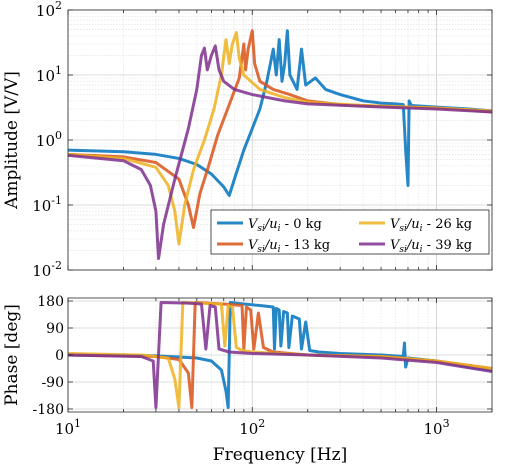 This screenshot has height=473, width=509. What do you see at coordinates (431, 246) in the screenshot?
I see `legend-label: Vsi/ui - 39 kg` at bounding box center [431, 246].